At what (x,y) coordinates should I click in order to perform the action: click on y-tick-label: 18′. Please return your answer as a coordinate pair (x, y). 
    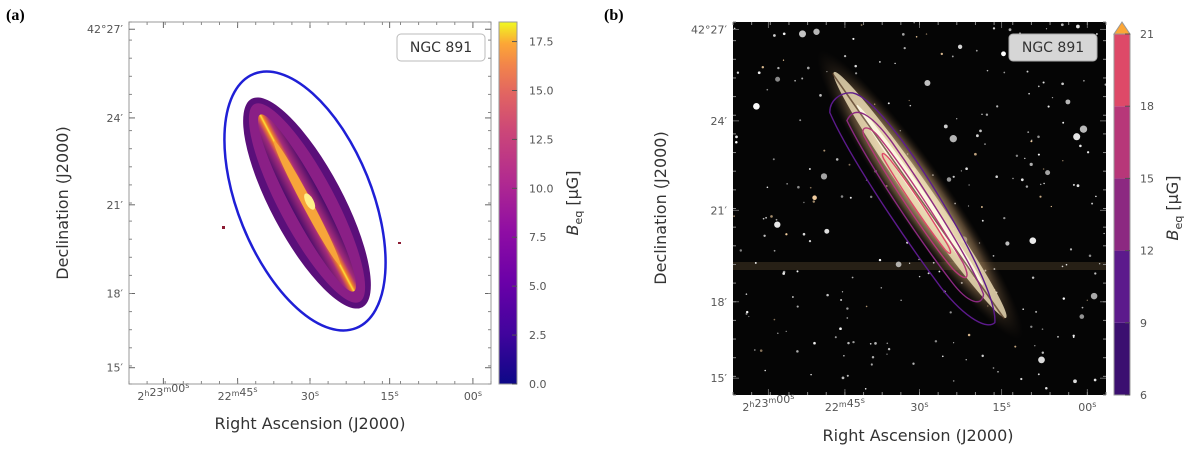
    Looking at the image, I should click on (115, 294).